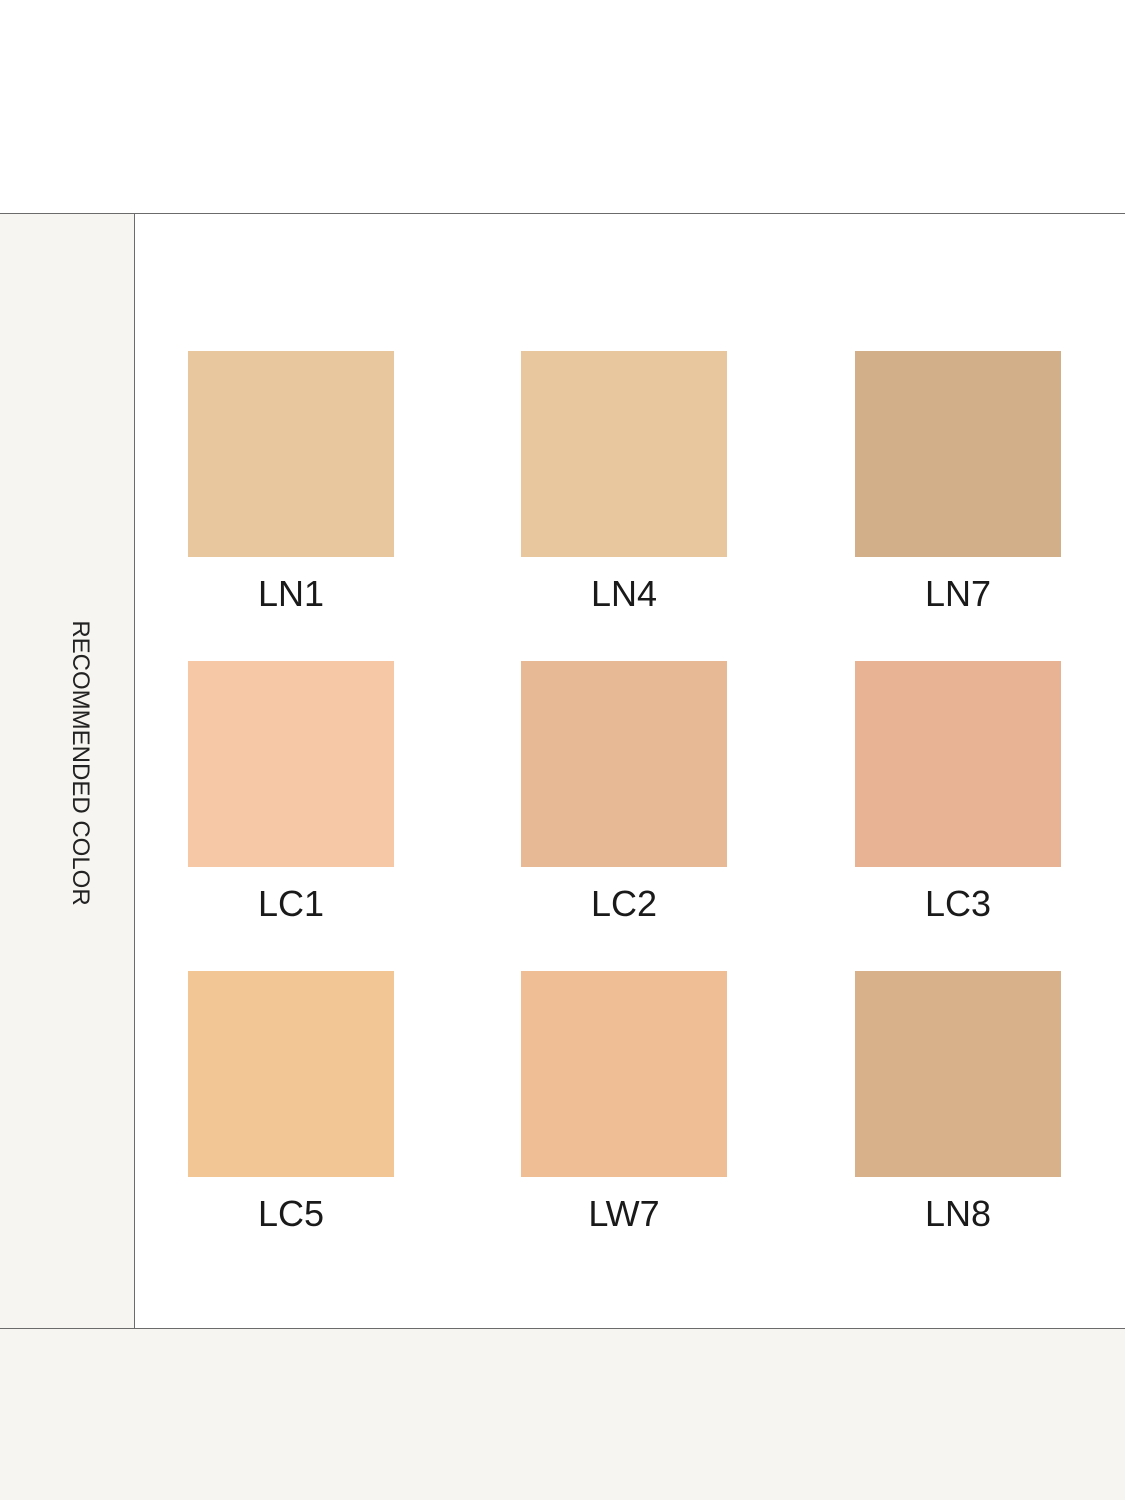  What do you see at coordinates (562, 1414) in the screenshot?
I see `footer-area` at bounding box center [562, 1414].